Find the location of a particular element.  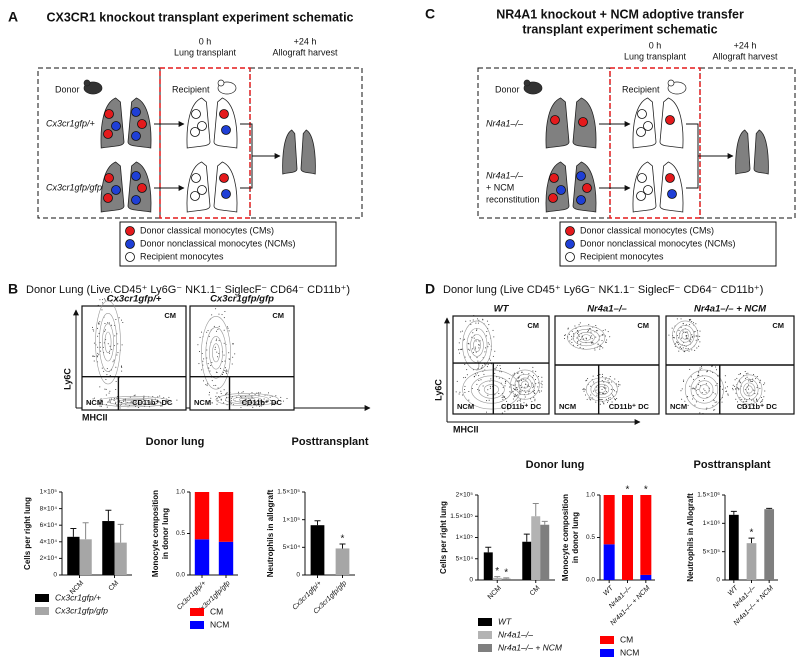

gate-label: NCM is located at coordinates (202, 402).